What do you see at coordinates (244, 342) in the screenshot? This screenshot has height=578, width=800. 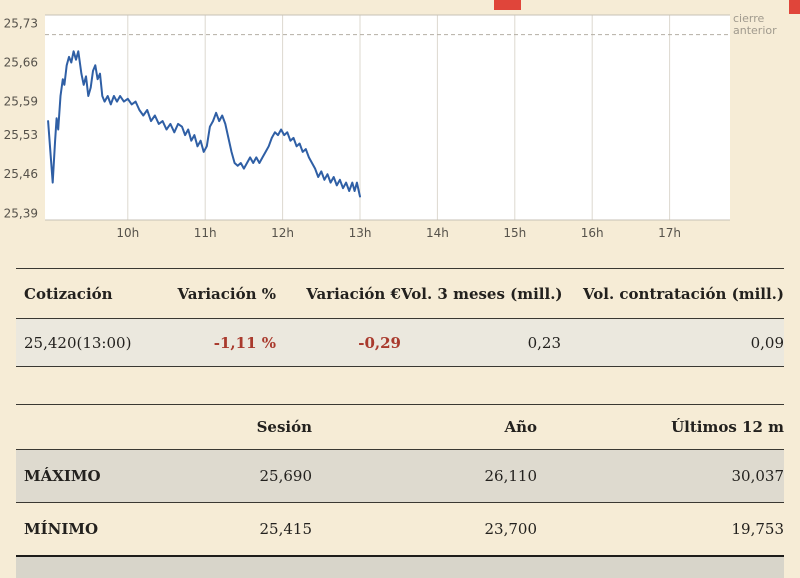 I see `quote-value-variacion-pct: -1,11 %` at bounding box center [244, 342].